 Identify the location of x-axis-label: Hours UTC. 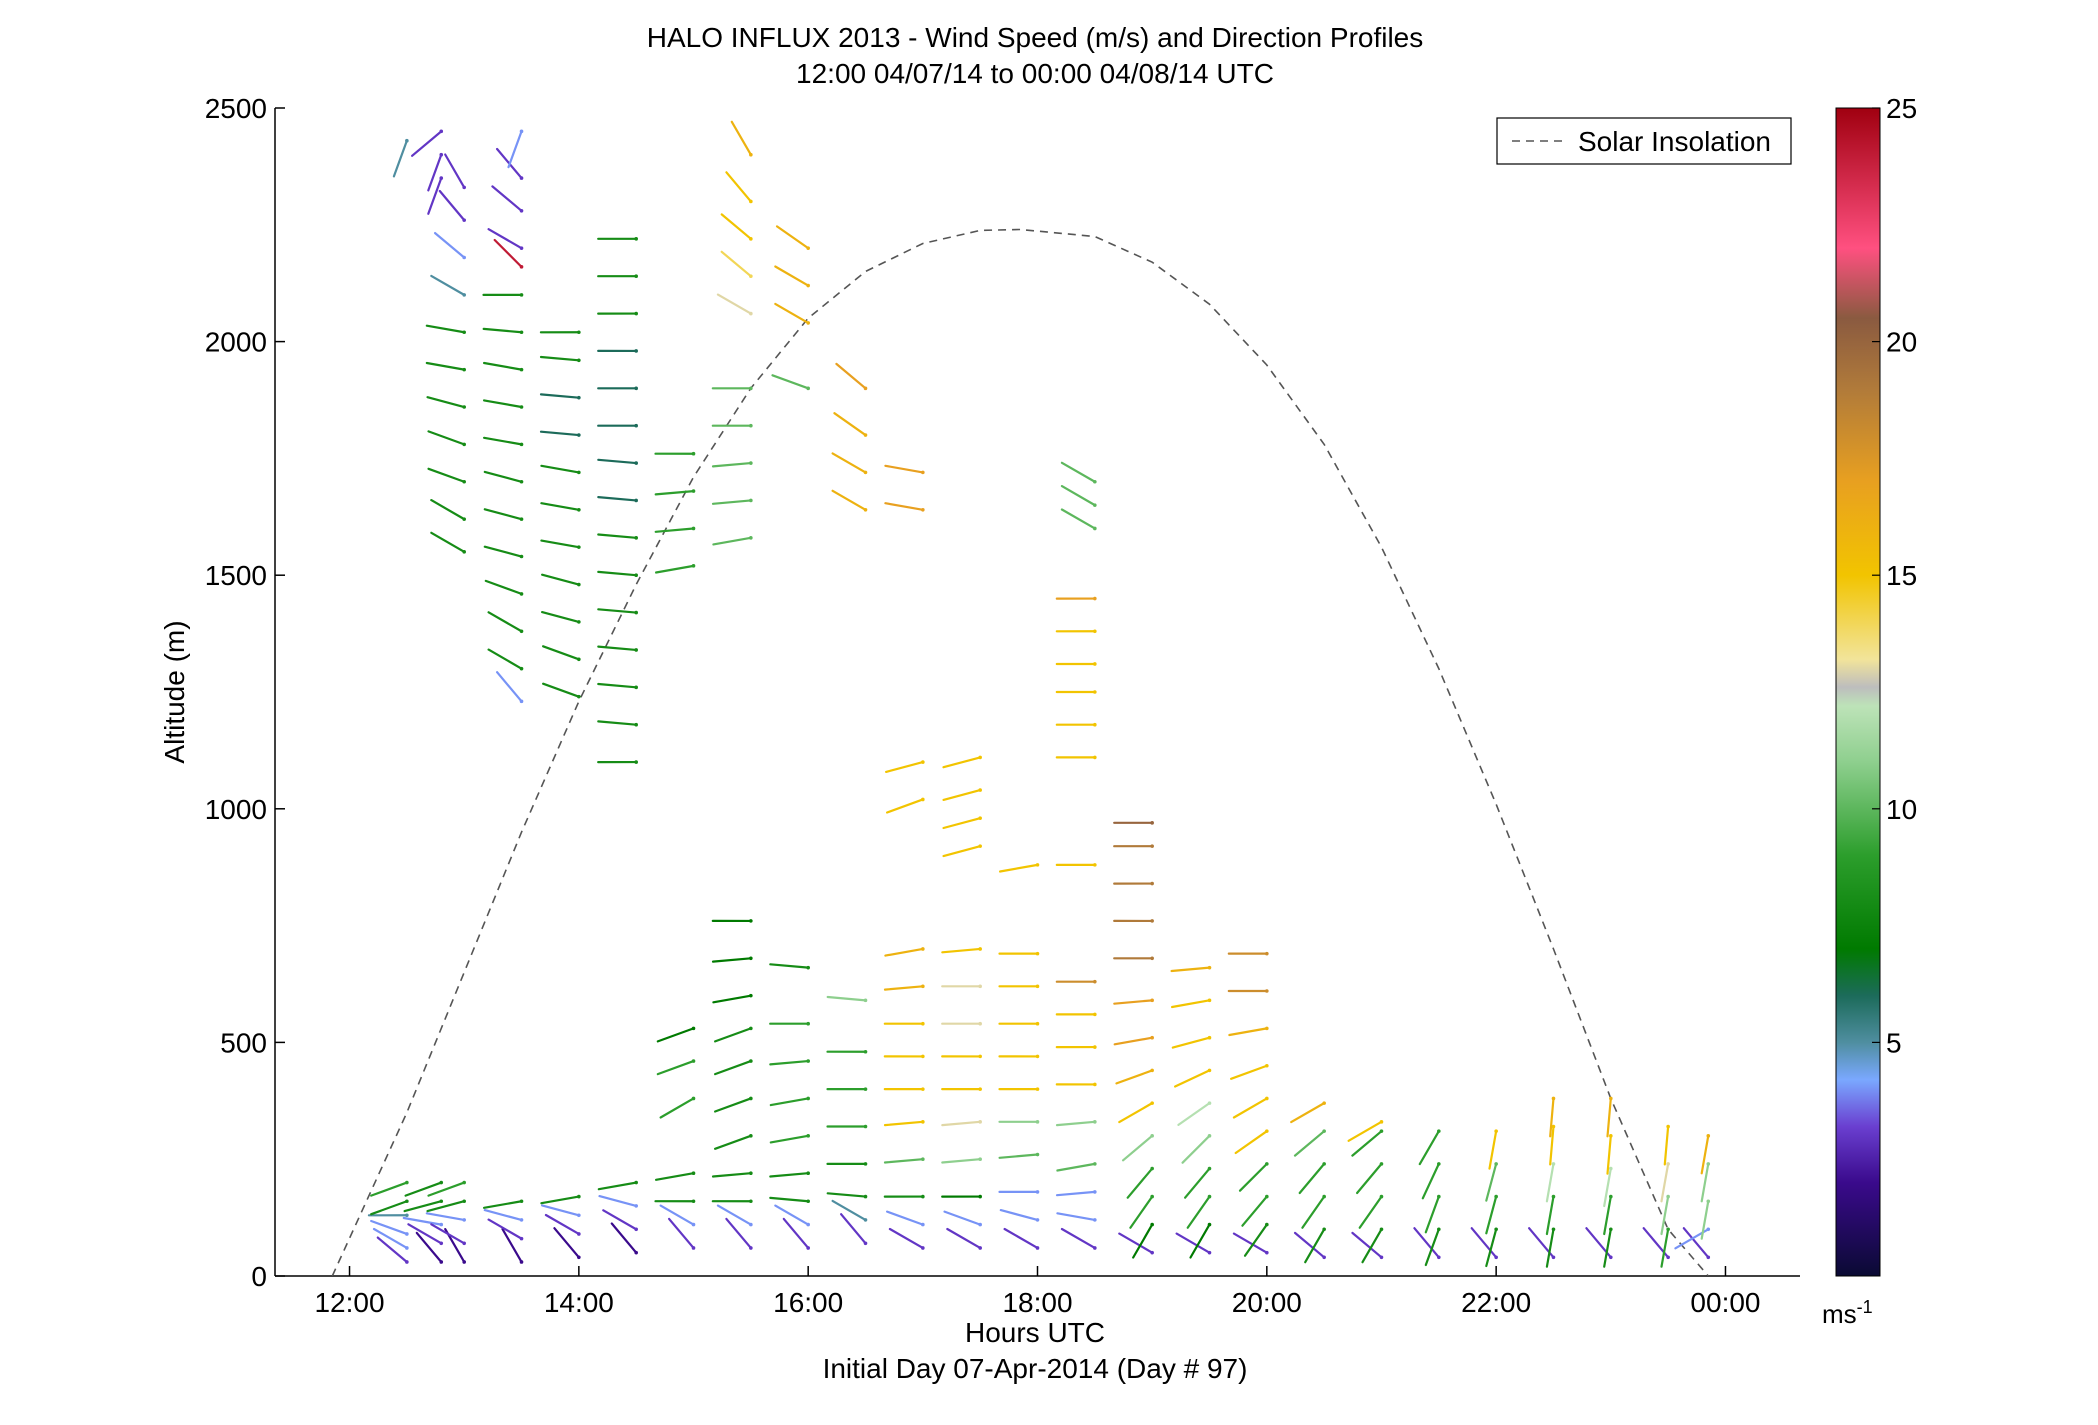
(1035, 1332).